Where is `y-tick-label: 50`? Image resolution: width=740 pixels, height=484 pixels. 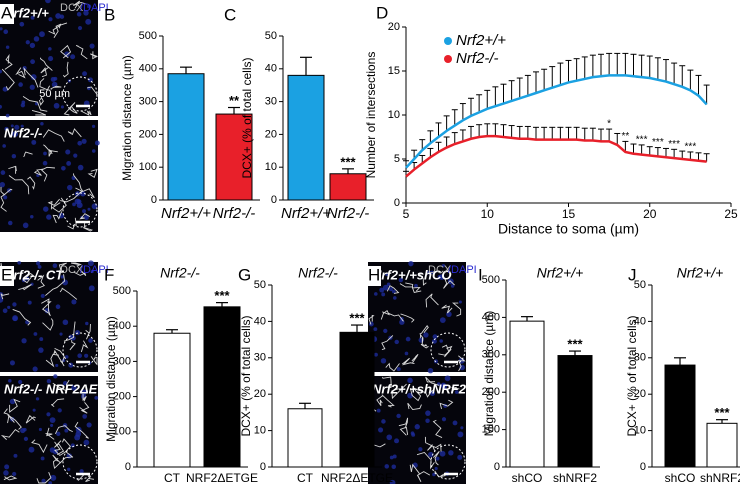
y-tick-label: 50 is located at coordinates (640, 285).